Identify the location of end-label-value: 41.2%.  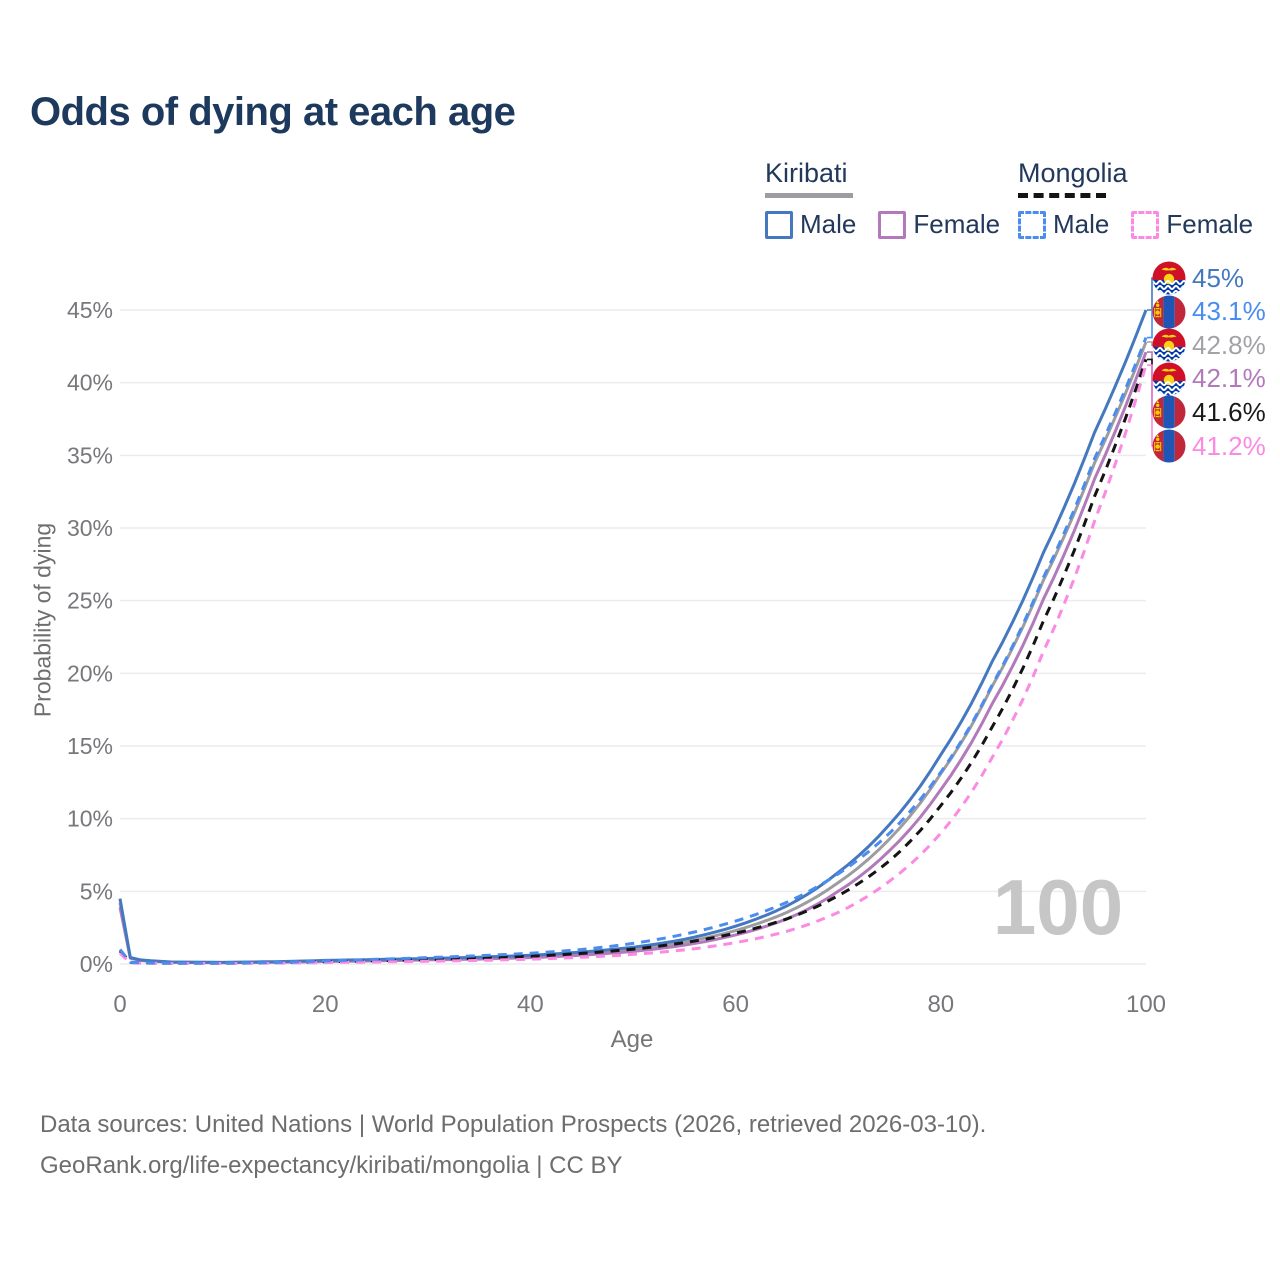
(1229, 445).